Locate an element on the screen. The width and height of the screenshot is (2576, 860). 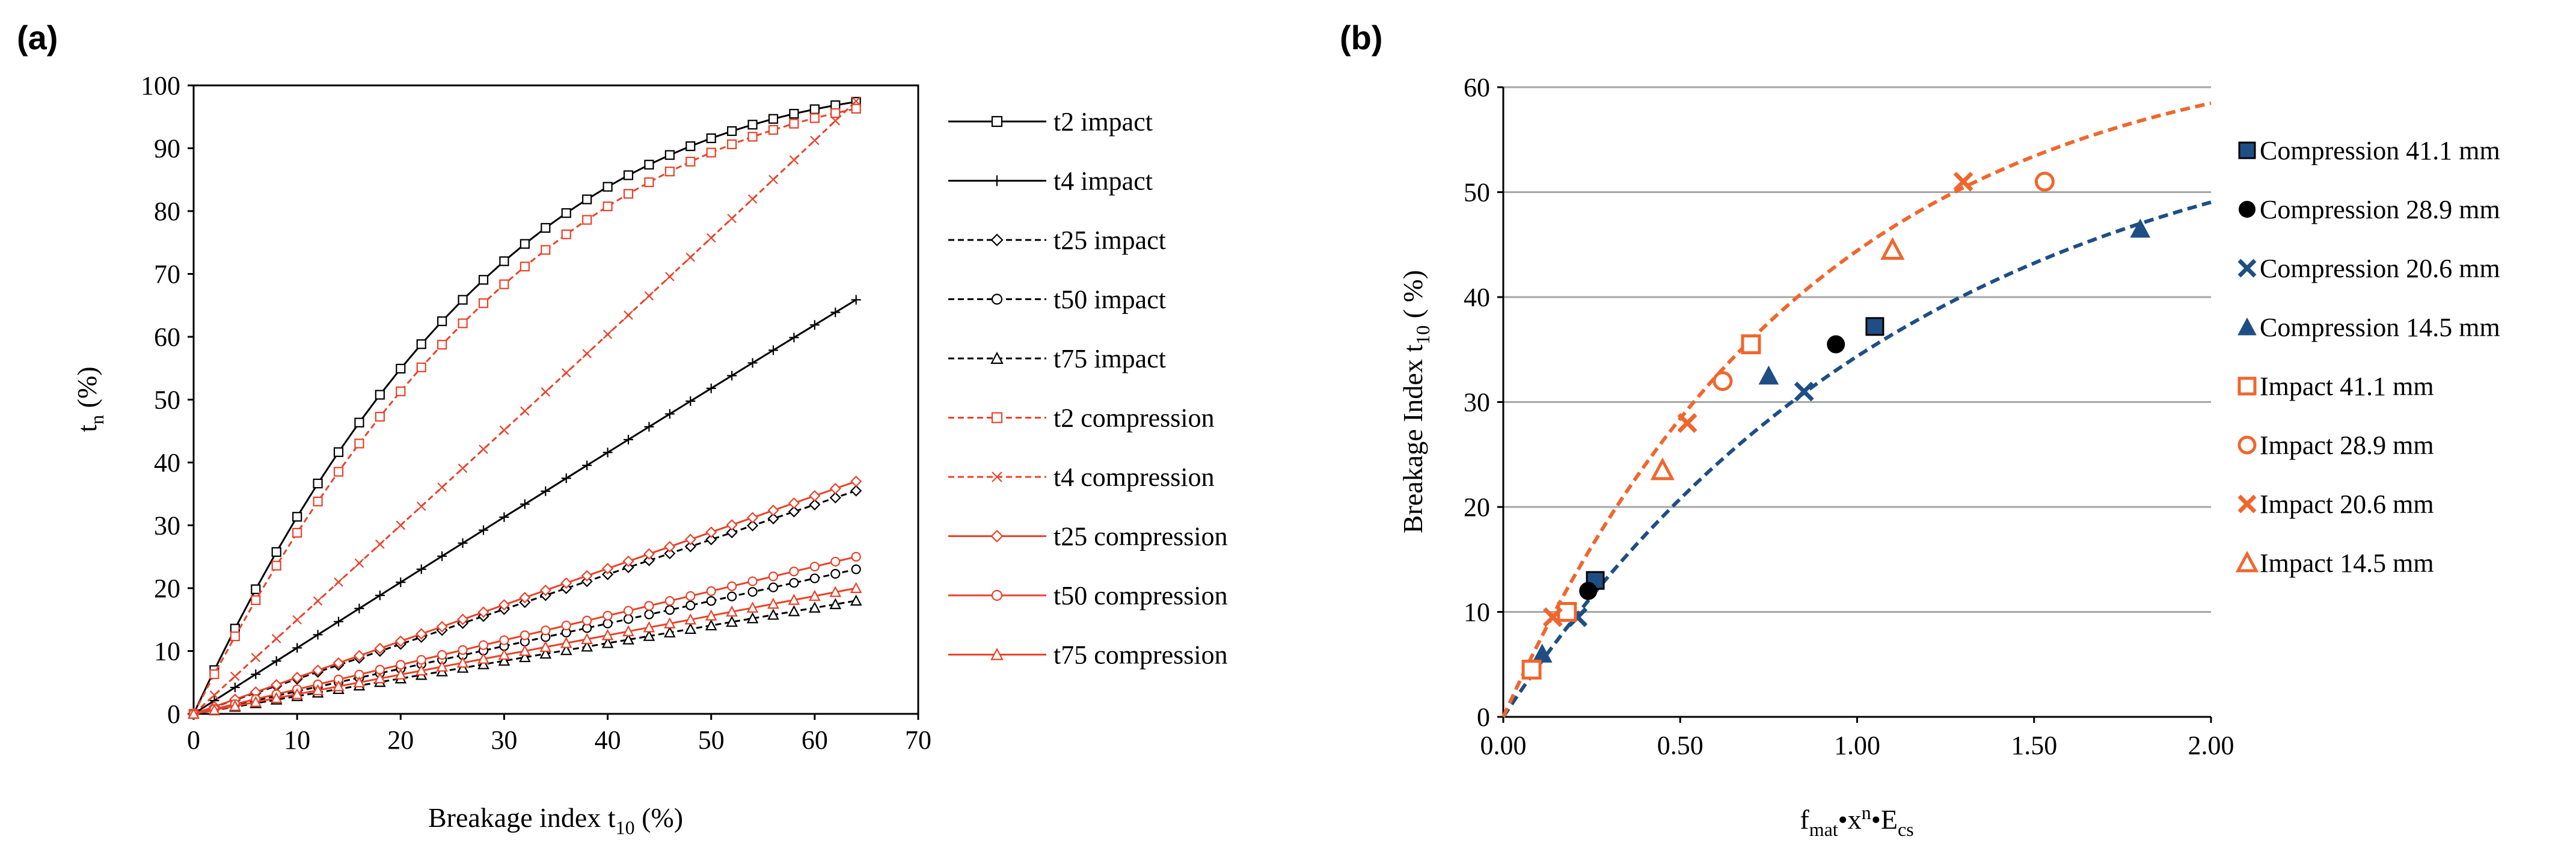
series-impact-41-1-mm is located at coordinates (1641, 507).